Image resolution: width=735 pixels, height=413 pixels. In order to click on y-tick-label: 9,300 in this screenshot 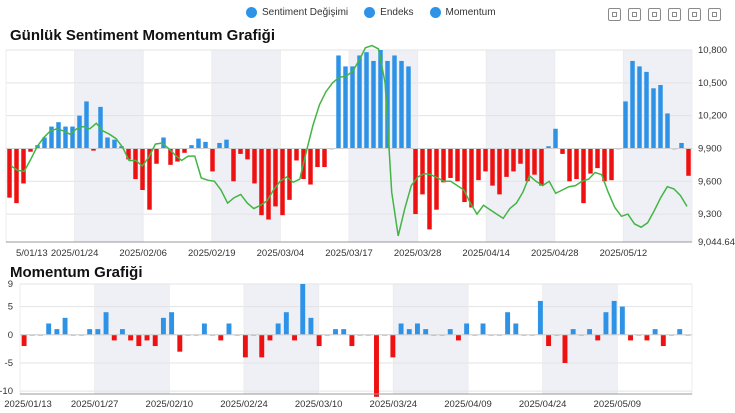, I will do `click(710, 214)`.